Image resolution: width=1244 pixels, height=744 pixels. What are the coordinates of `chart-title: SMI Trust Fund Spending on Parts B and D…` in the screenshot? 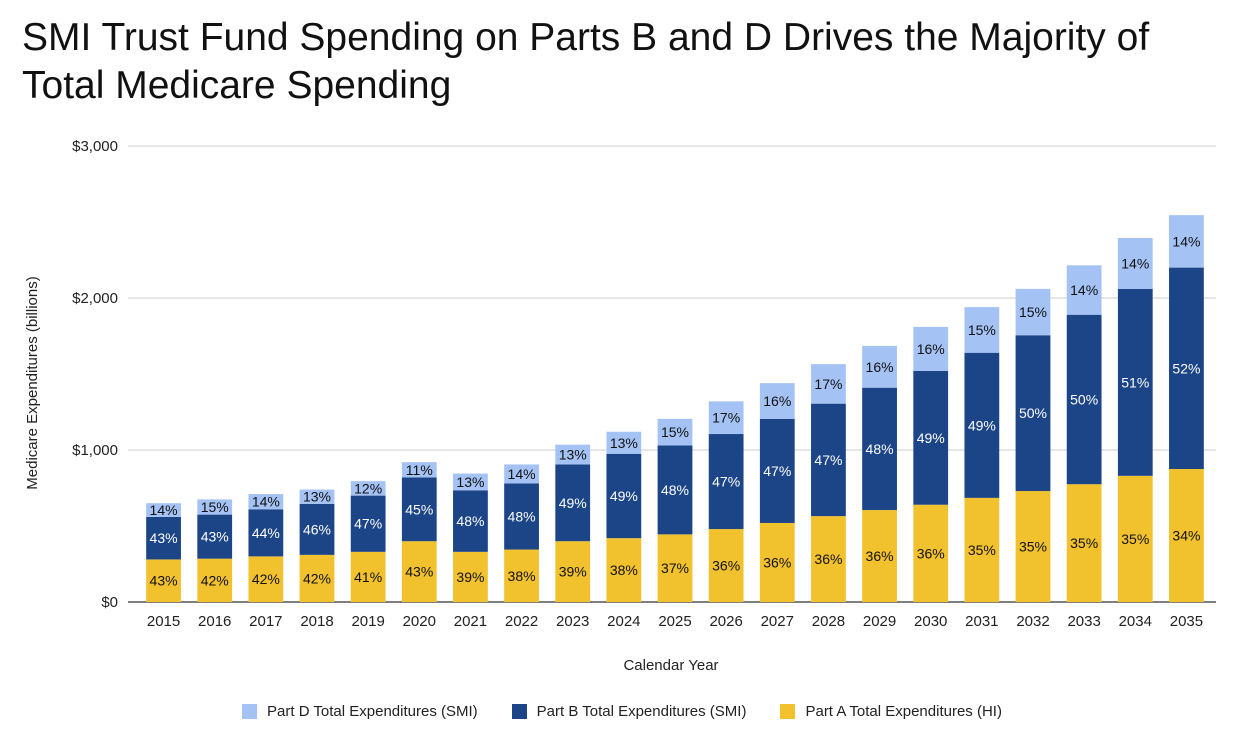 It's located at (586, 61).